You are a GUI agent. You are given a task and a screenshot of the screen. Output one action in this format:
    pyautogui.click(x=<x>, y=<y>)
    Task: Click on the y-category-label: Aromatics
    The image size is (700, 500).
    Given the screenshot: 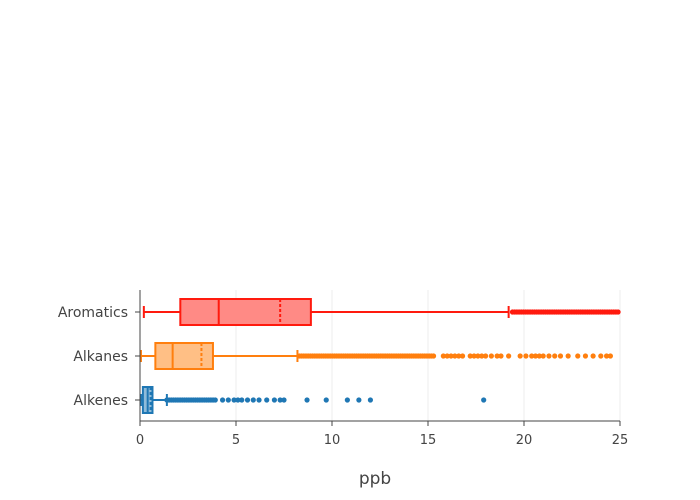 What is the action you would take?
    pyautogui.click(x=93, y=313)
    